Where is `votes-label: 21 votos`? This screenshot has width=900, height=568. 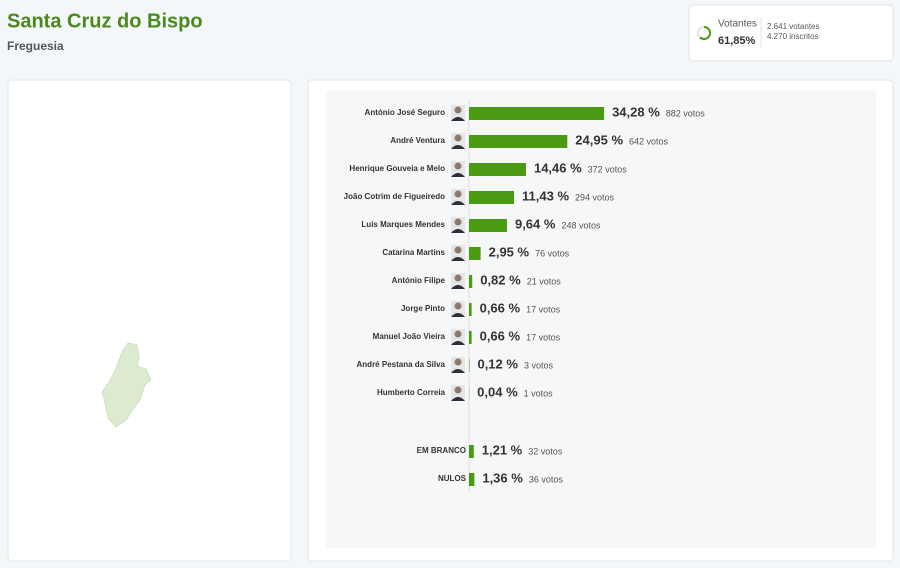 votes-label: 21 votos is located at coordinates (544, 281).